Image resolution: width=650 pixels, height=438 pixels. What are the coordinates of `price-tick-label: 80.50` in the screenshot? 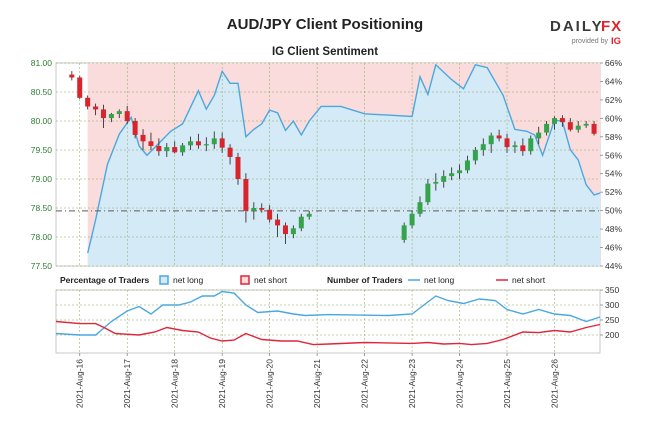 It's located at (42, 92).